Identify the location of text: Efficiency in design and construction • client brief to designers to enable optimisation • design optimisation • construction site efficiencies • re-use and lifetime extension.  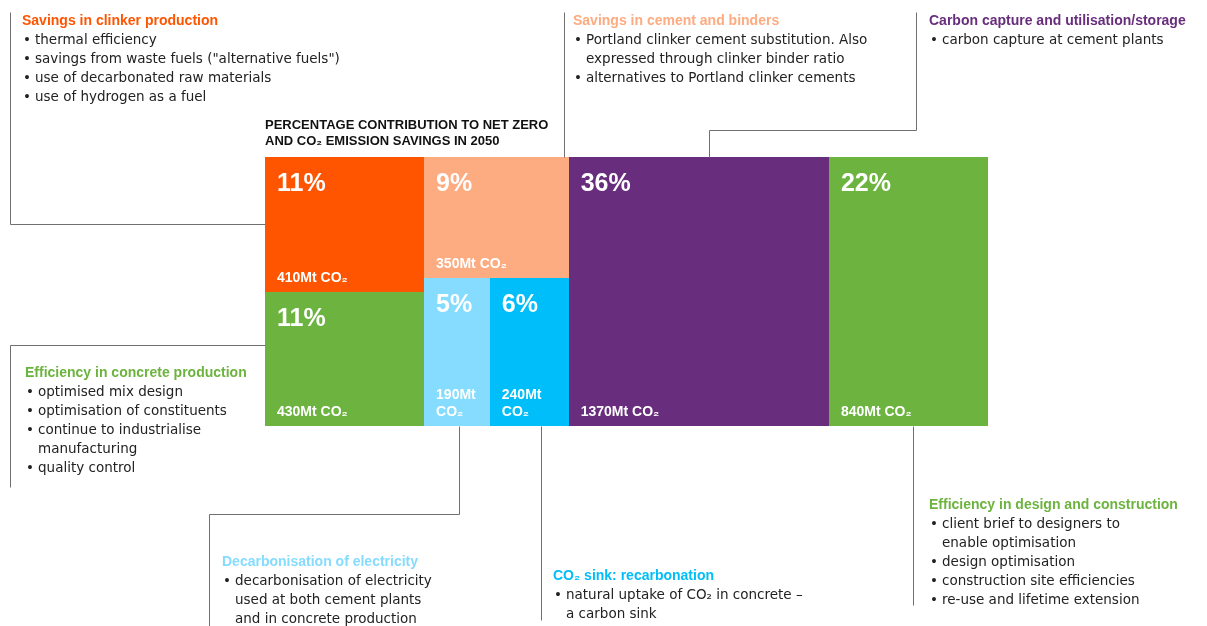
(1053, 551).